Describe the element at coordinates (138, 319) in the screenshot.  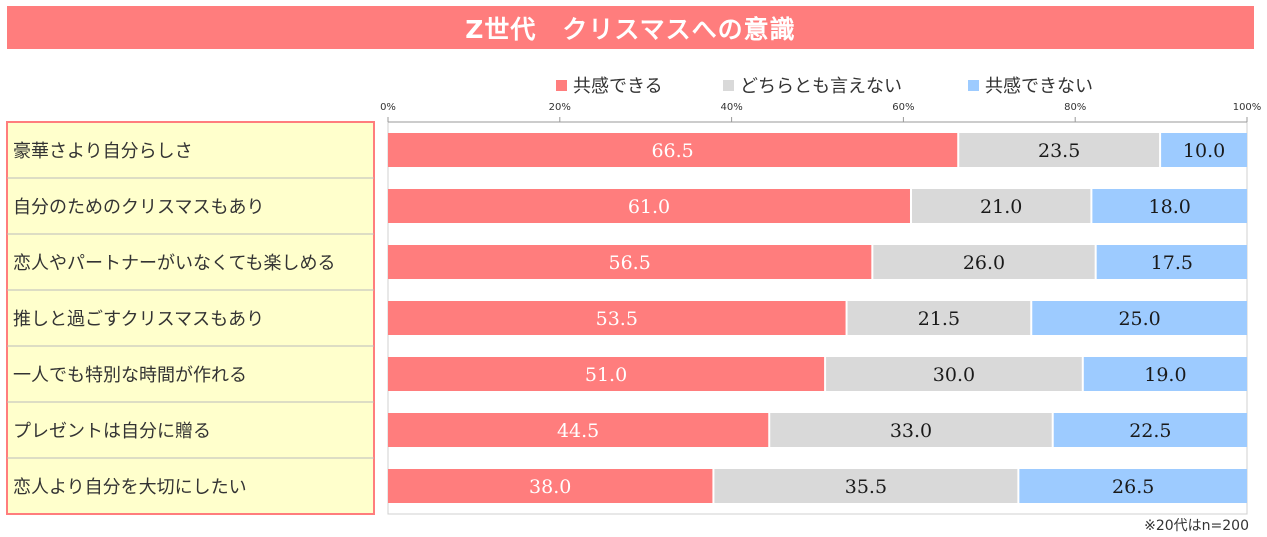
I see `category-label: 推しと過ごすクリスマスもあり` at that location.